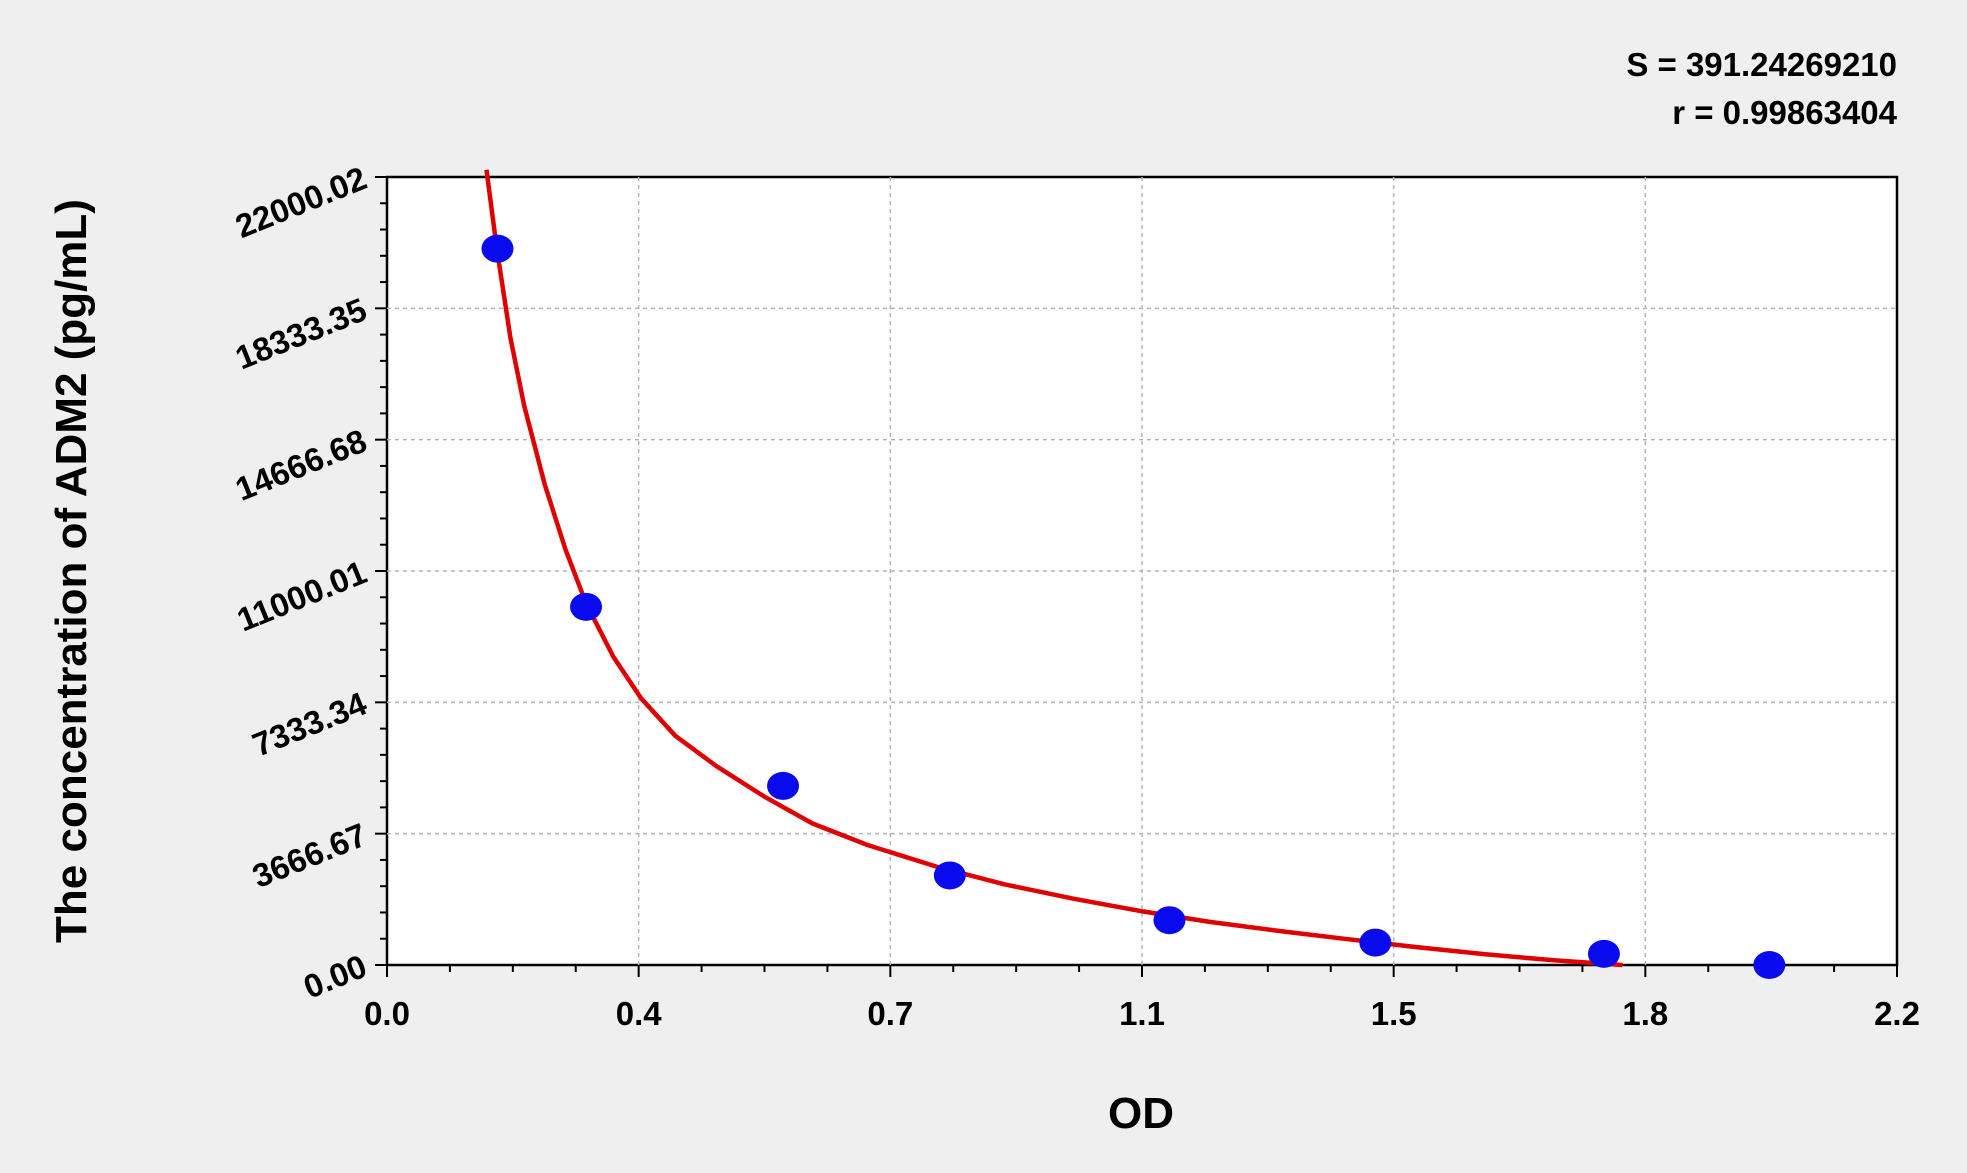  What do you see at coordinates (334, 976) in the screenshot?
I see `y-tick-label: 0.00` at bounding box center [334, 976].